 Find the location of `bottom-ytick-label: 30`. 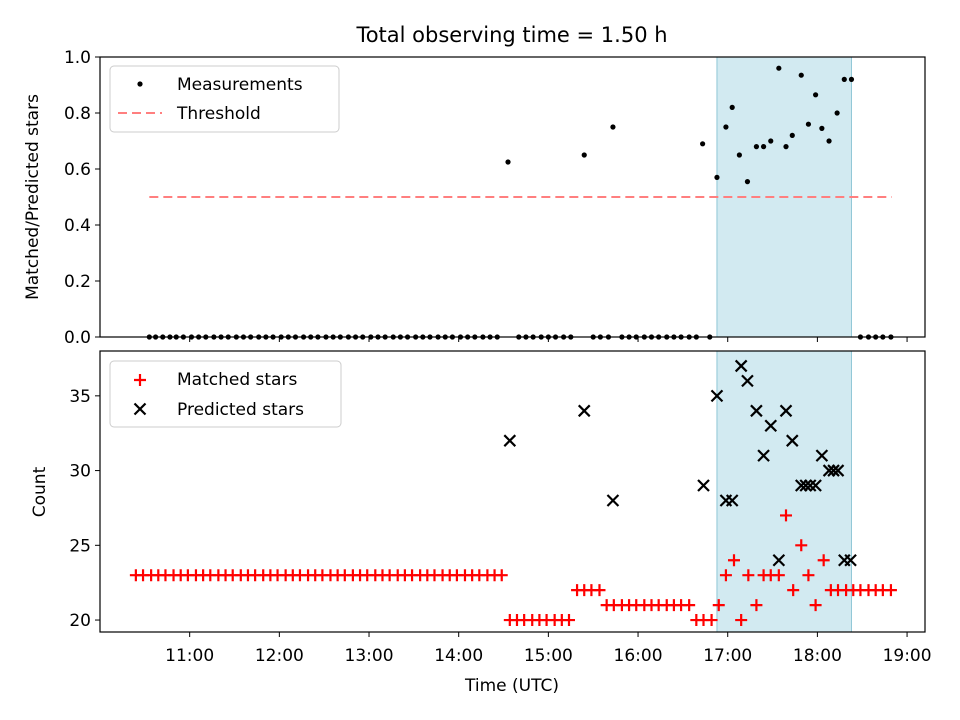

bottom-ytick-label: 30 is located at coordinates (80, 472).